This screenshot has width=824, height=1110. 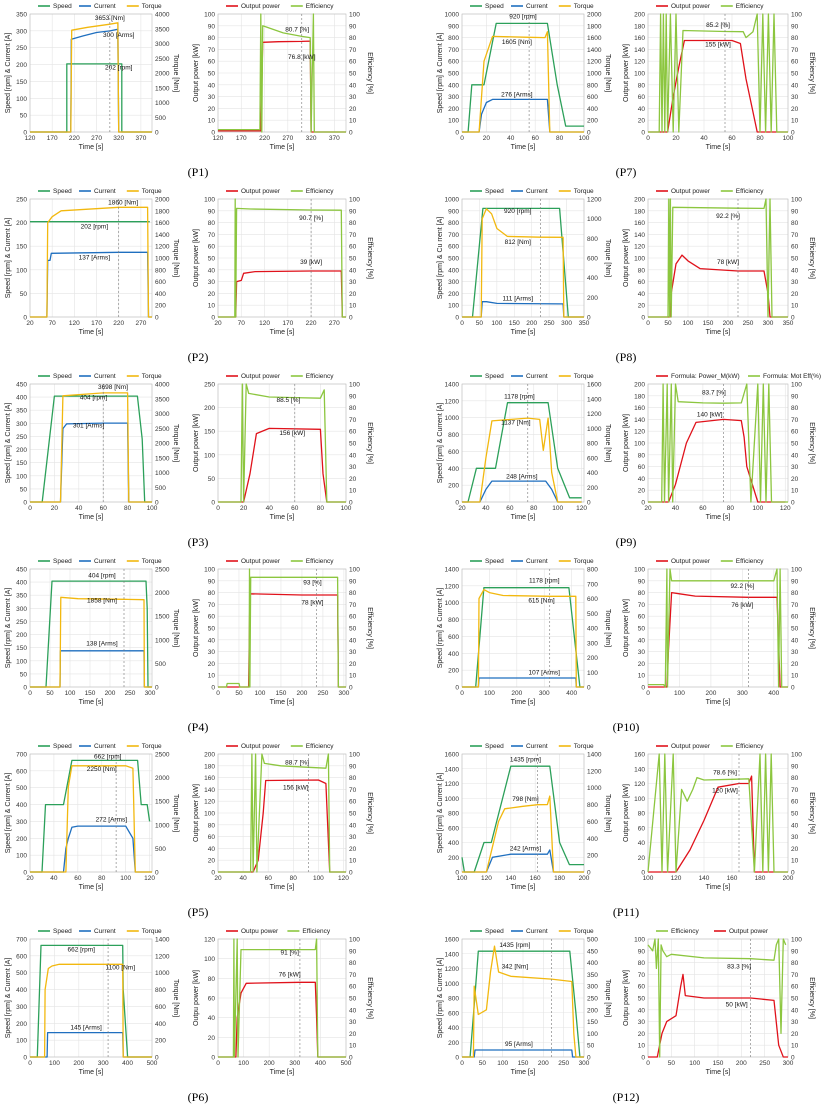 What do you see at coordinates (74, 138) in the screenshot?
I see `x-tick-label: 220` at bounding box center [74, 138].